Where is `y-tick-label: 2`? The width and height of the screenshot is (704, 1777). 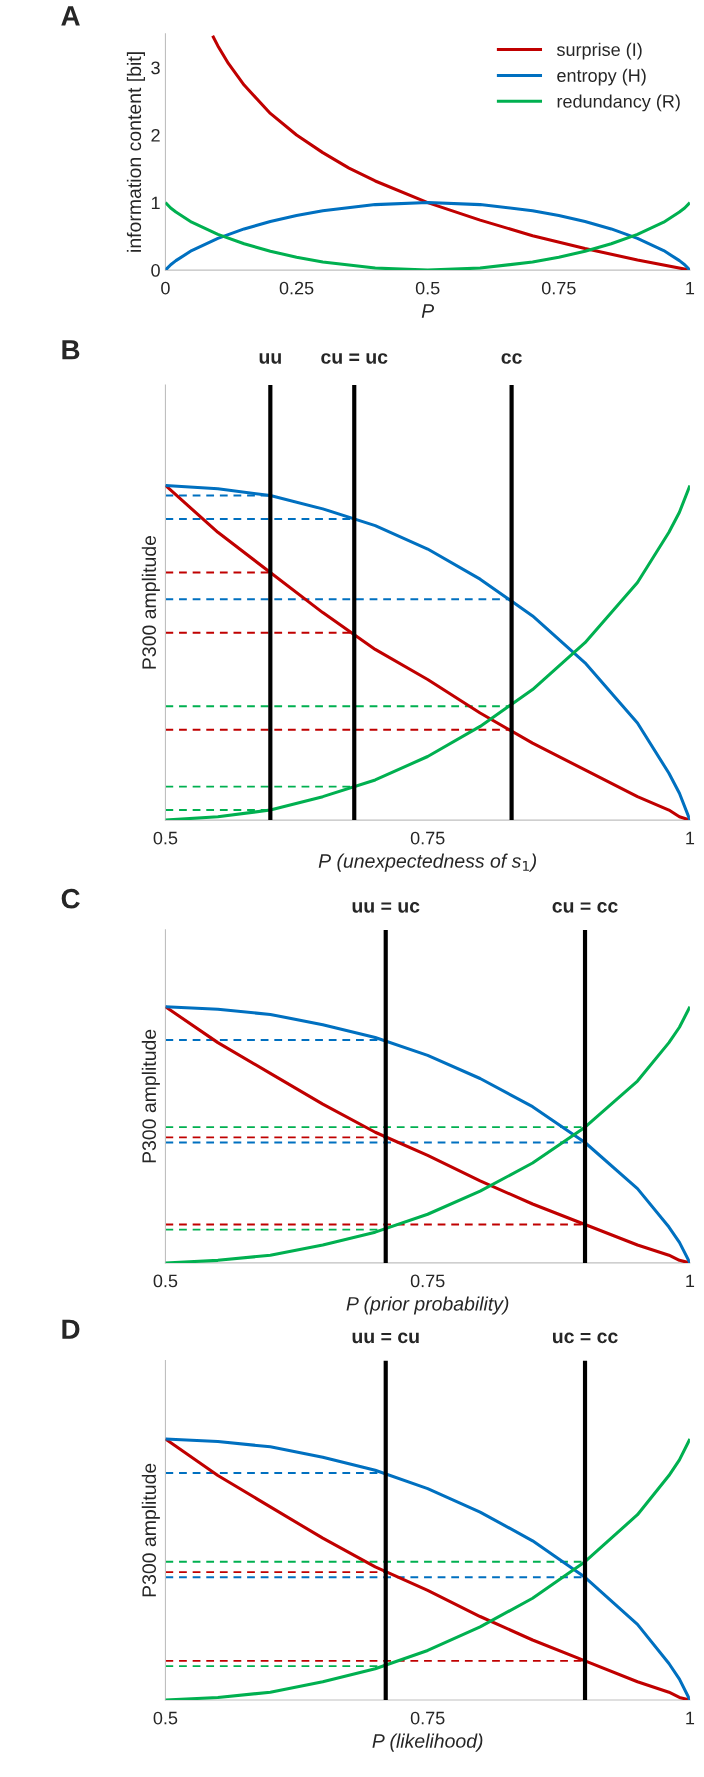 y-tick-label: 2 is located at coordinates (155, 135).